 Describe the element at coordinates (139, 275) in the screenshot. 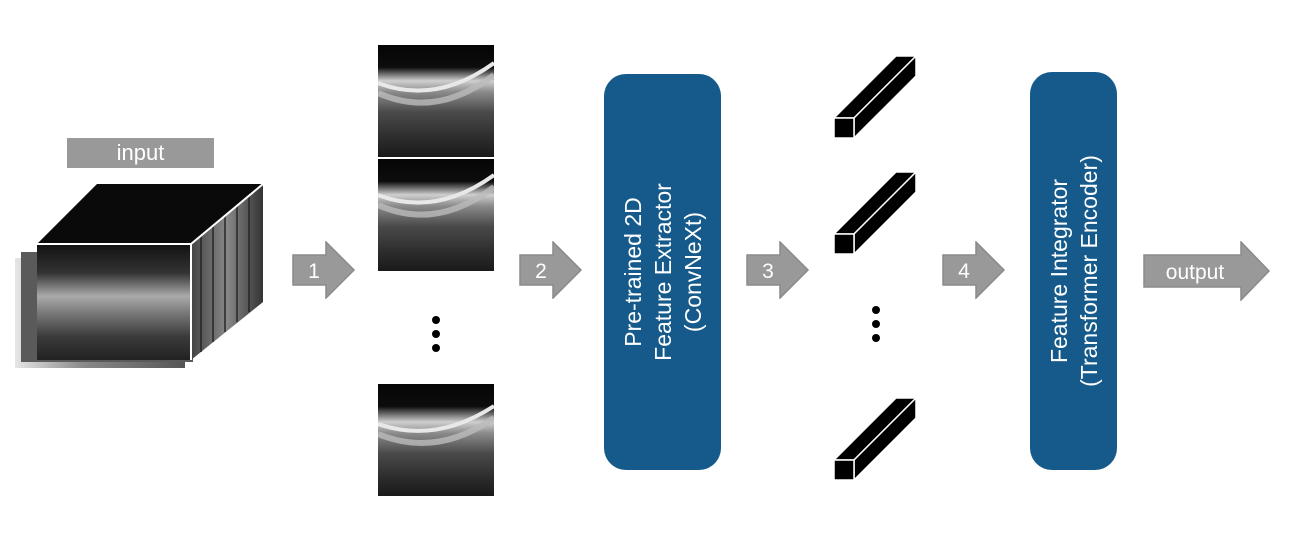

I see `oct-volume-cube` at that location.